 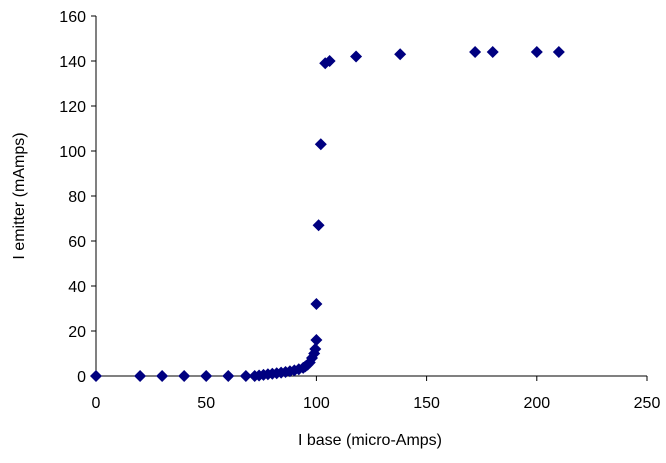 What do you see at coordinates (72, 17) in the screenshot?
I see `y-tick-label: 160` at bounding box center [72, 17].